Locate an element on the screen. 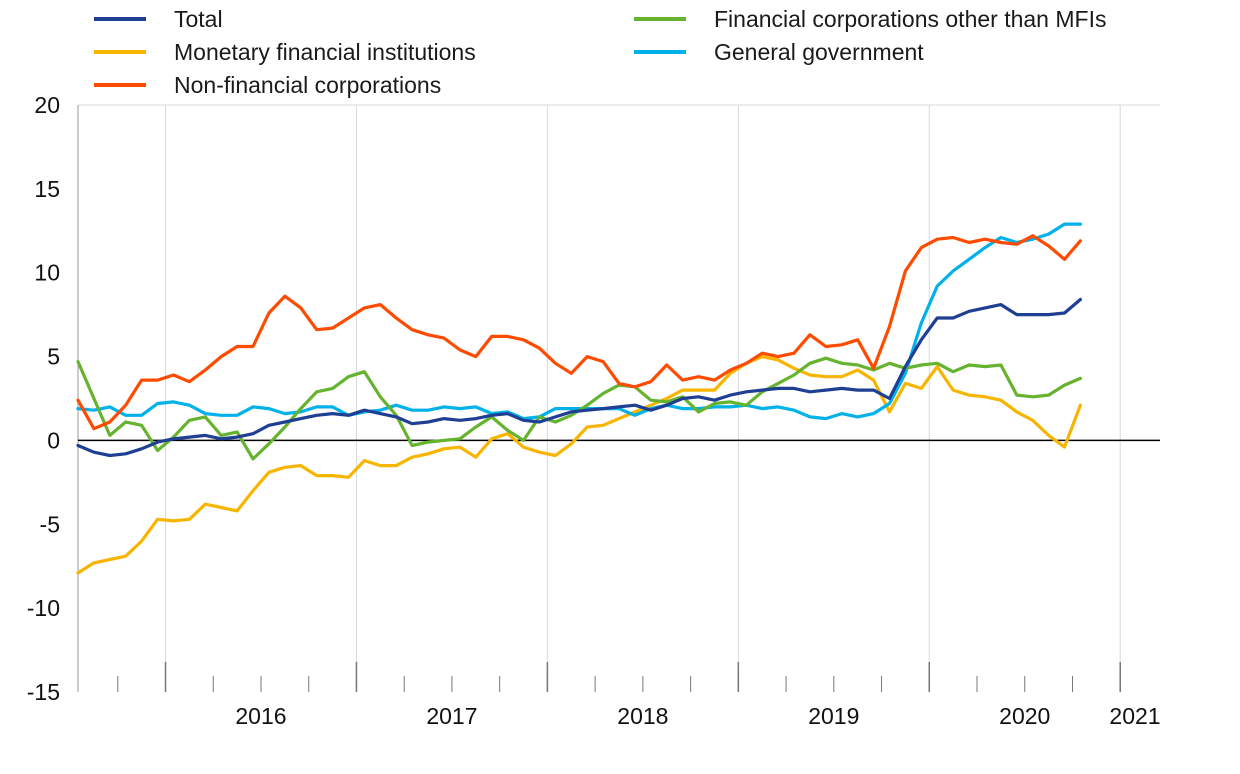  y-tick-label: 5 is located at coordinates (53, 357).